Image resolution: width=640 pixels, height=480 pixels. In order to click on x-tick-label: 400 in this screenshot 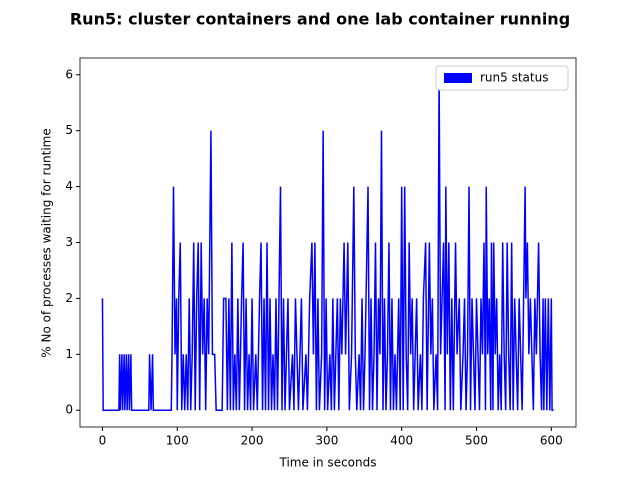, I will do `click(401, 441)`.